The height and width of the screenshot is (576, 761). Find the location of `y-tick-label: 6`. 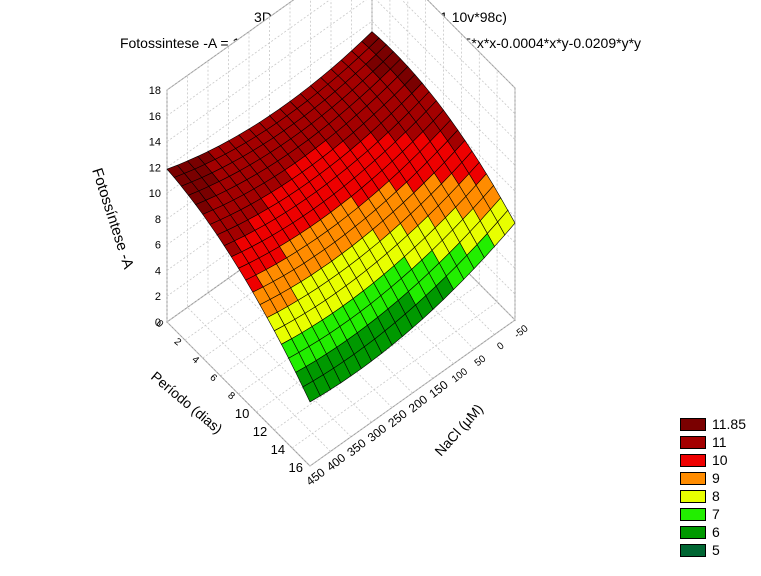

y-tick-label: 6 is located at coordinates (213, 378).